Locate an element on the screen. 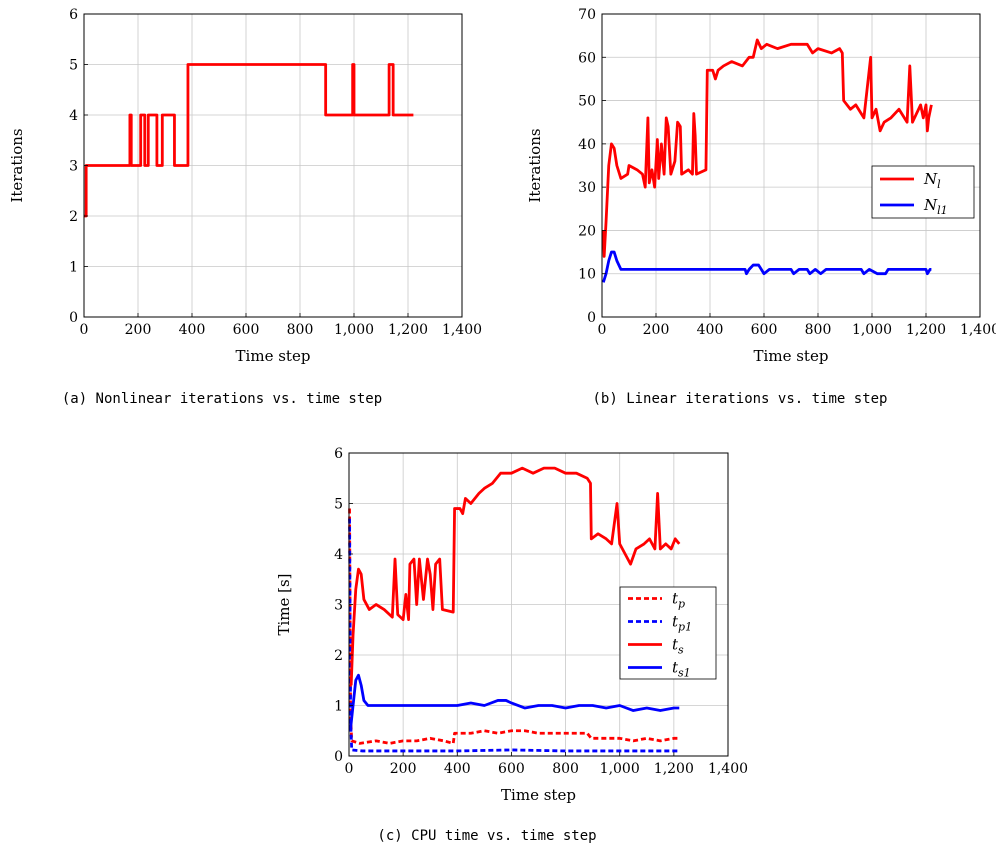  legend-label: ts1 is located at coordinates (681, 669).